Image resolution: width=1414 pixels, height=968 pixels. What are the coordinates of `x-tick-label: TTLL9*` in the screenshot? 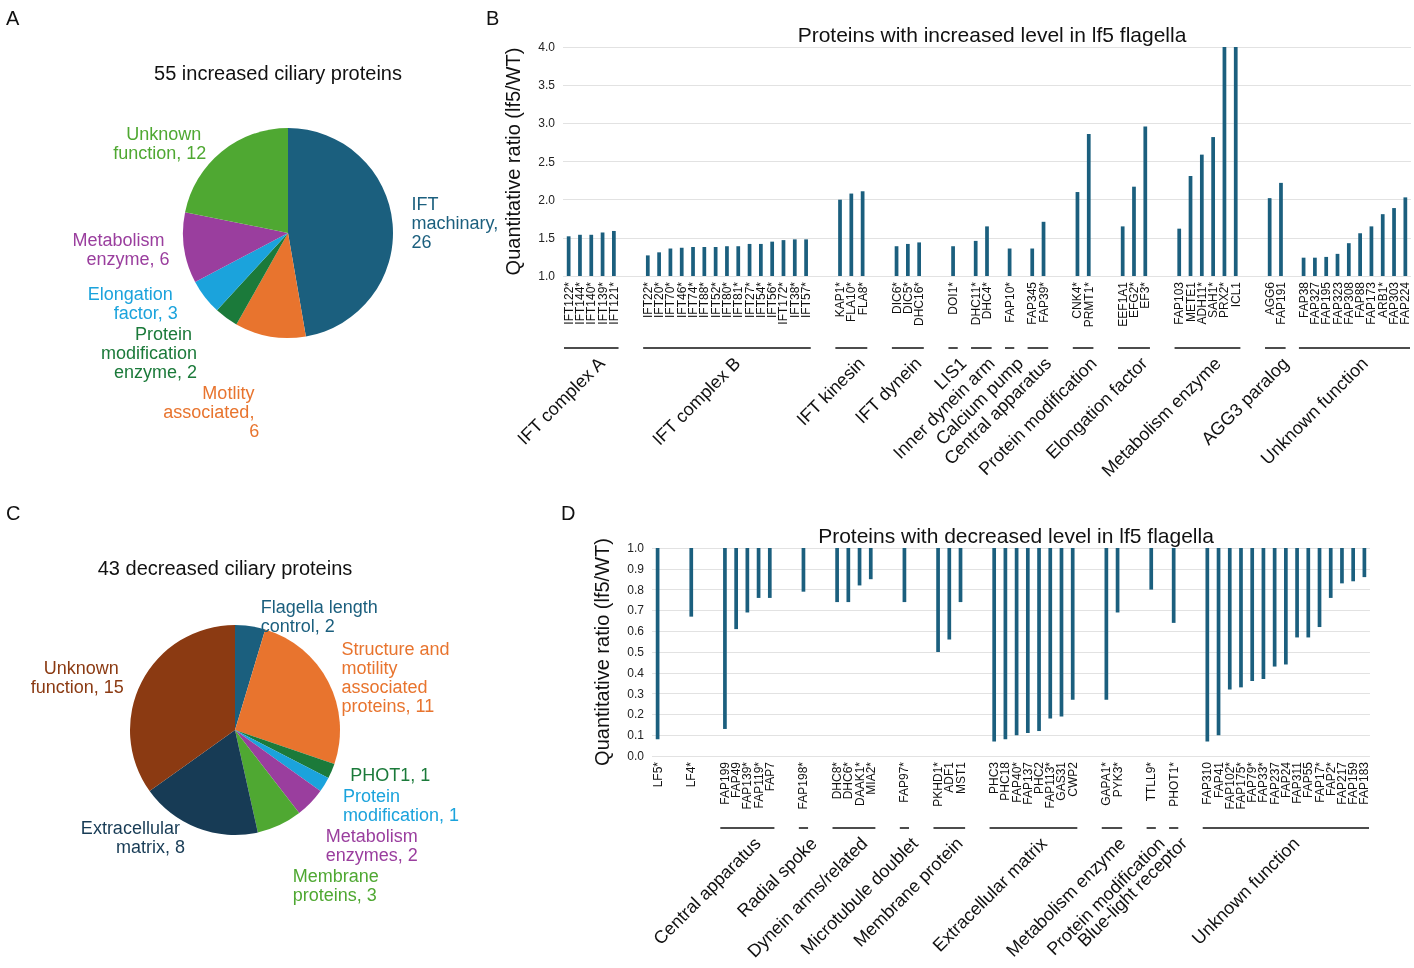 It's located at (1151, 781).